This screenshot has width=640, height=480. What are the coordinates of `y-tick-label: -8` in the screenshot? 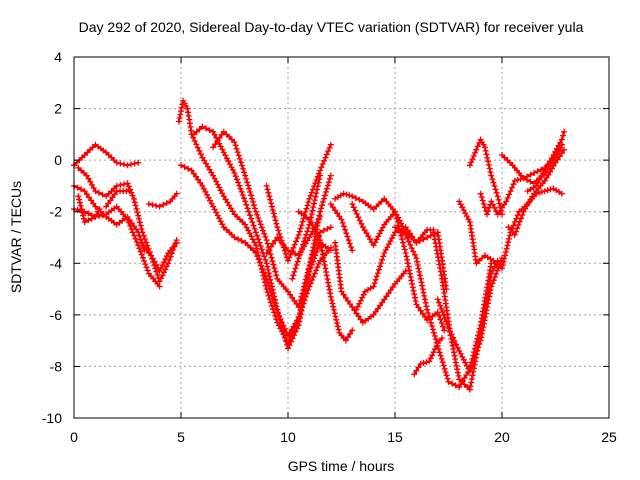 It's located at (56, 366).